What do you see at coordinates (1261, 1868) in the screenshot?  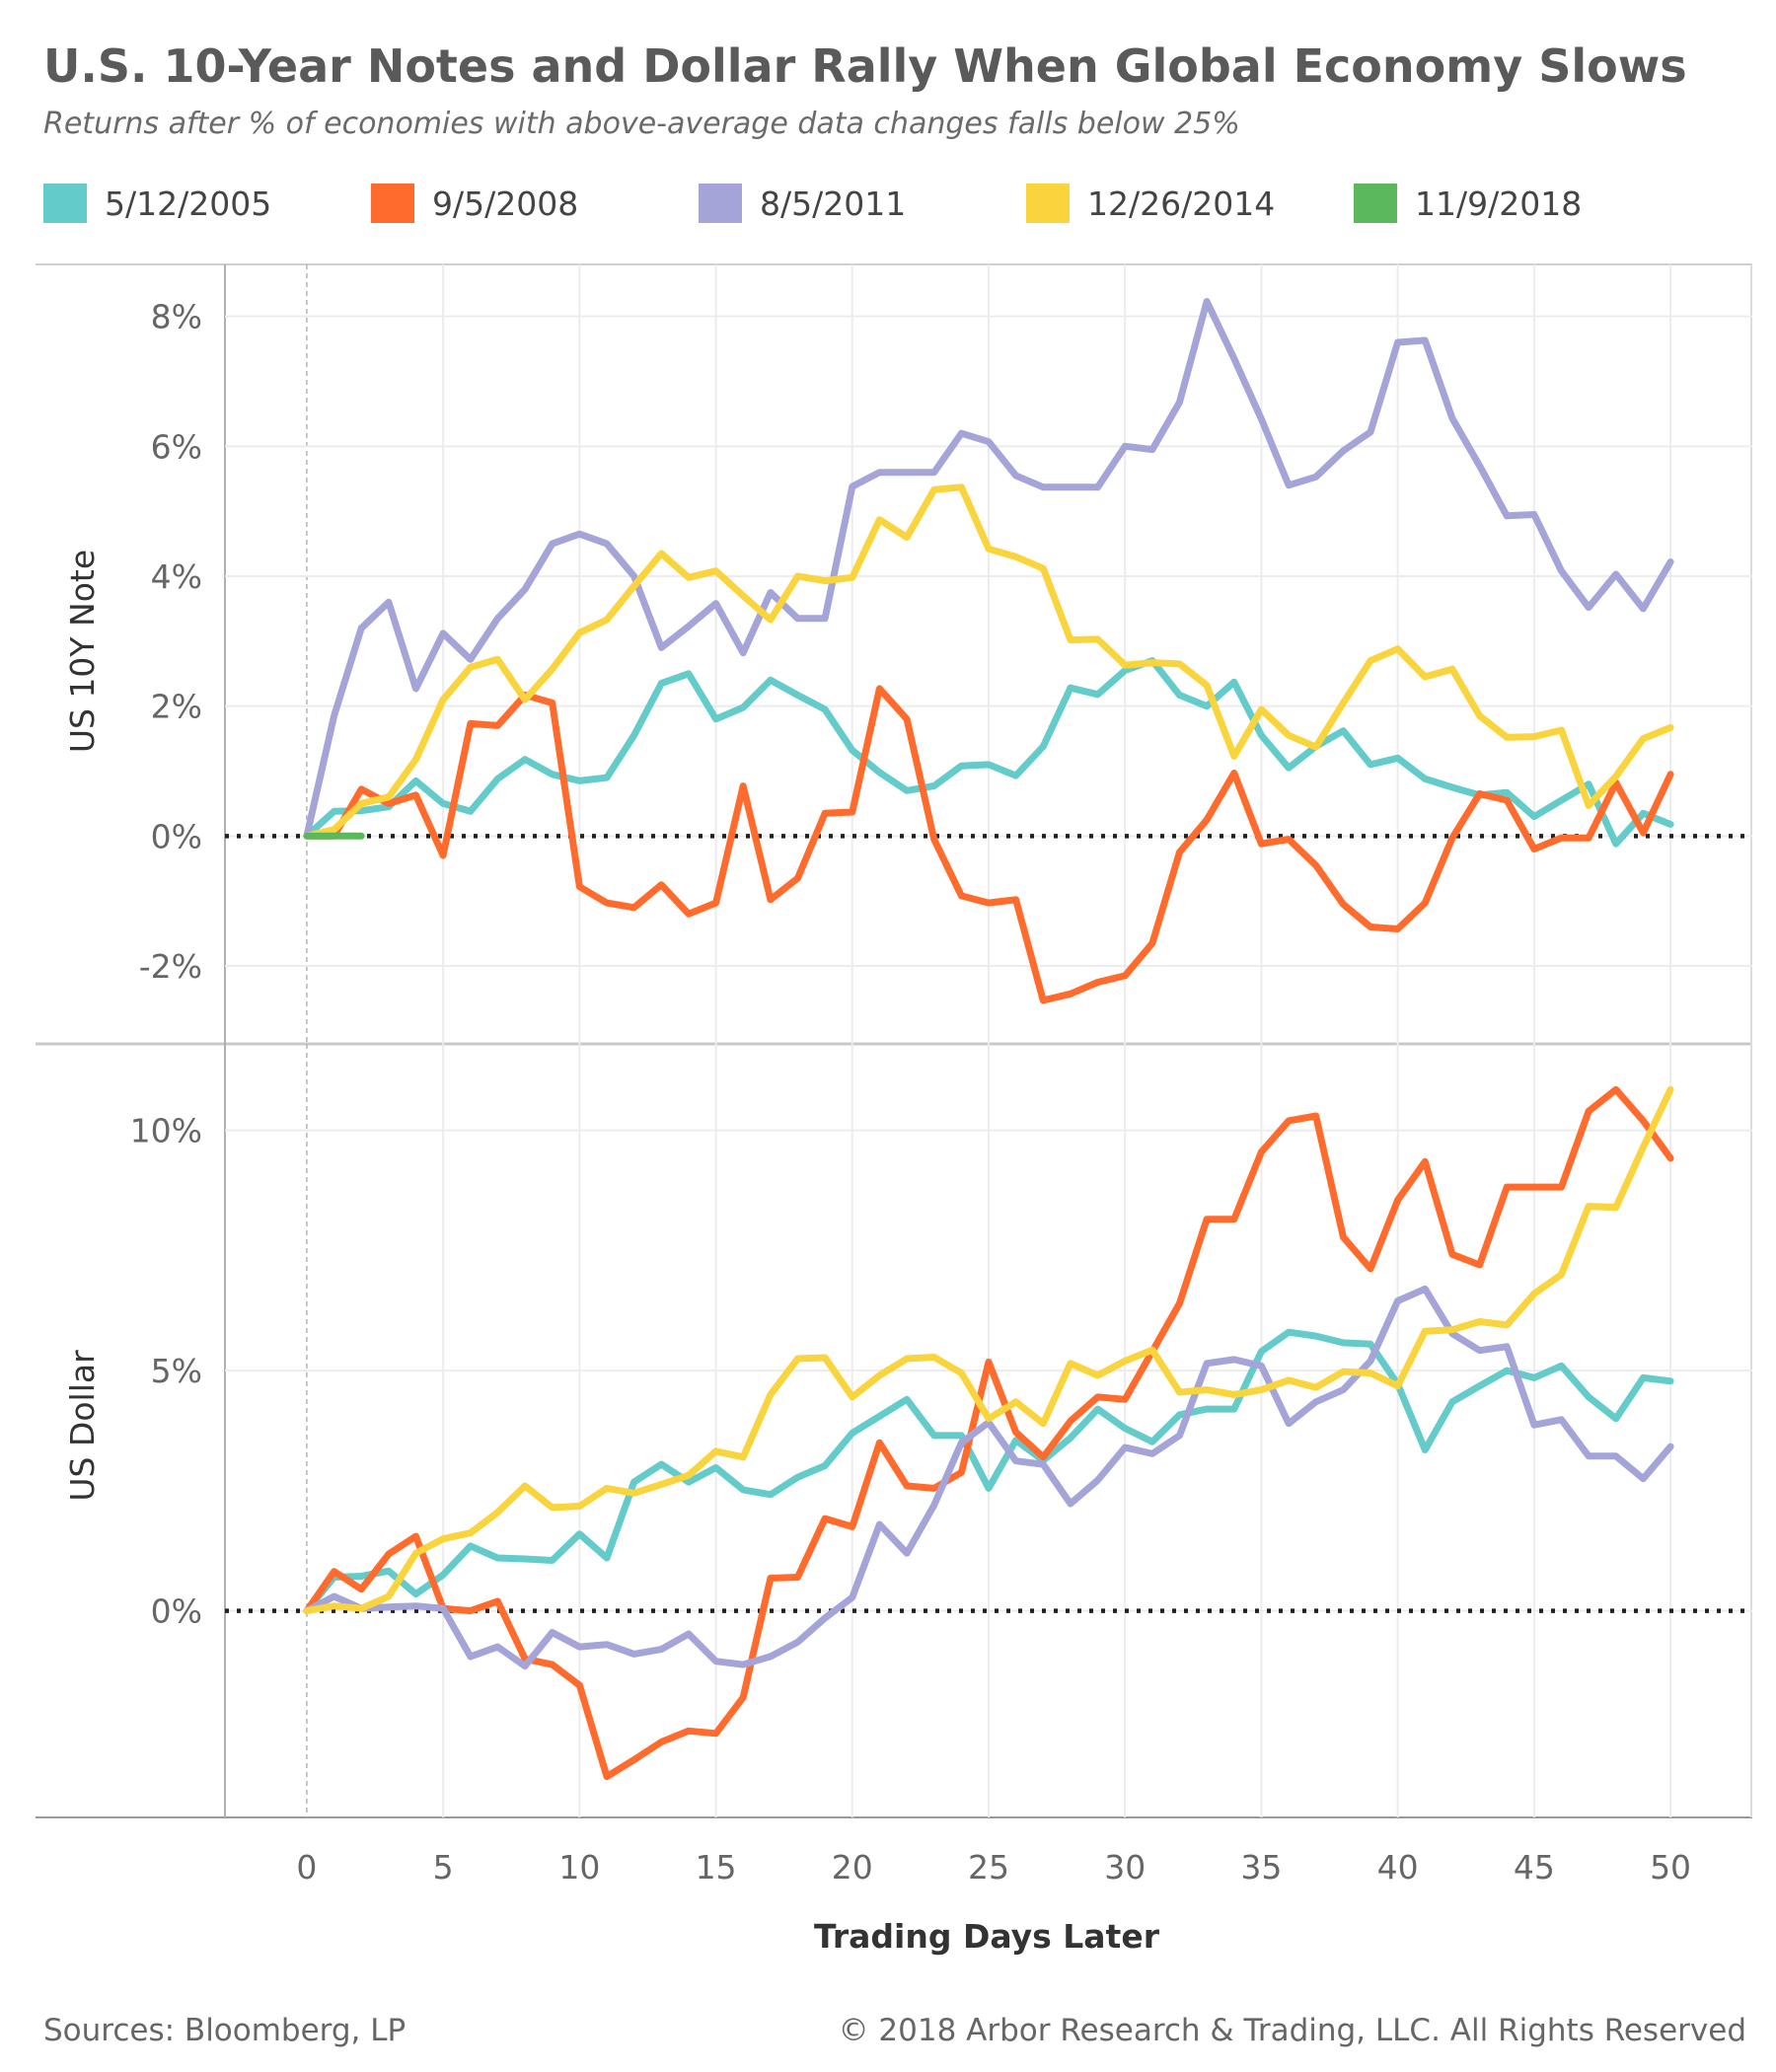 I see `x-tick-label: 35` at bounding box center [1261, 1868].